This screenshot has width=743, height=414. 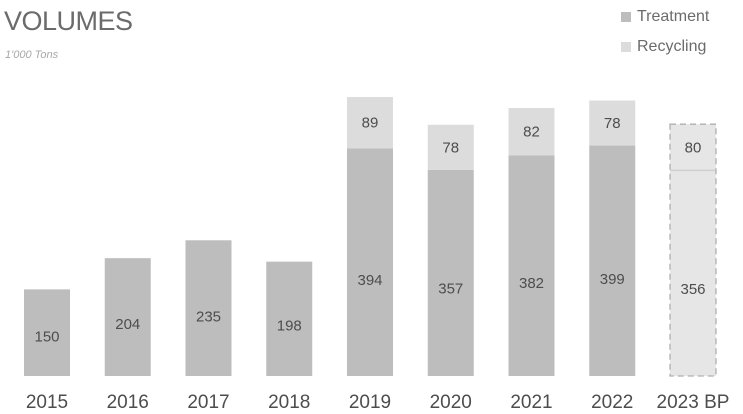 I want to click on bar-treatment-2022, so click(x=612, y=260).